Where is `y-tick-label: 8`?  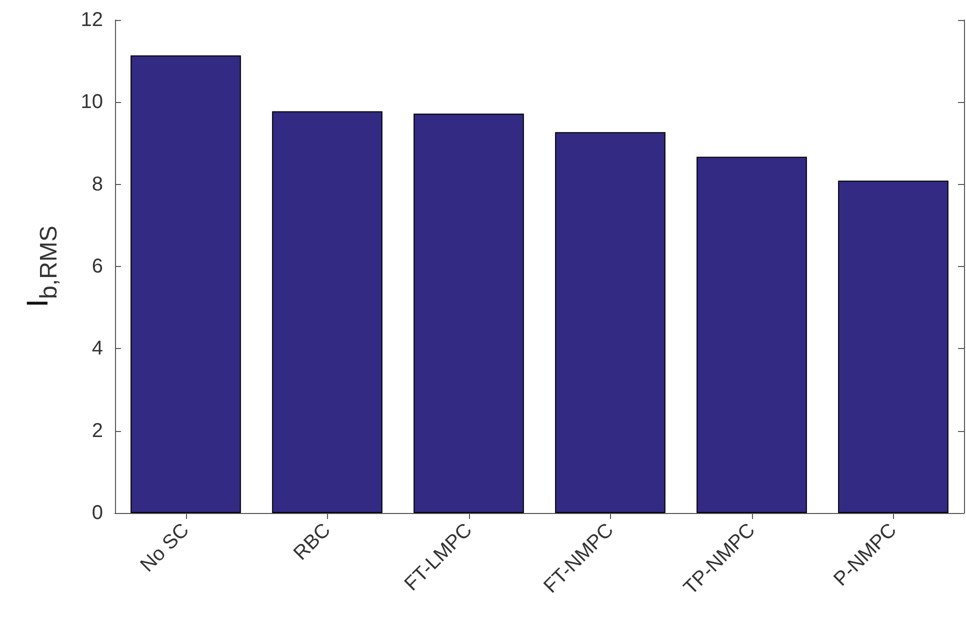 y-tick-label: 8 is located at coordinates (97, 184).